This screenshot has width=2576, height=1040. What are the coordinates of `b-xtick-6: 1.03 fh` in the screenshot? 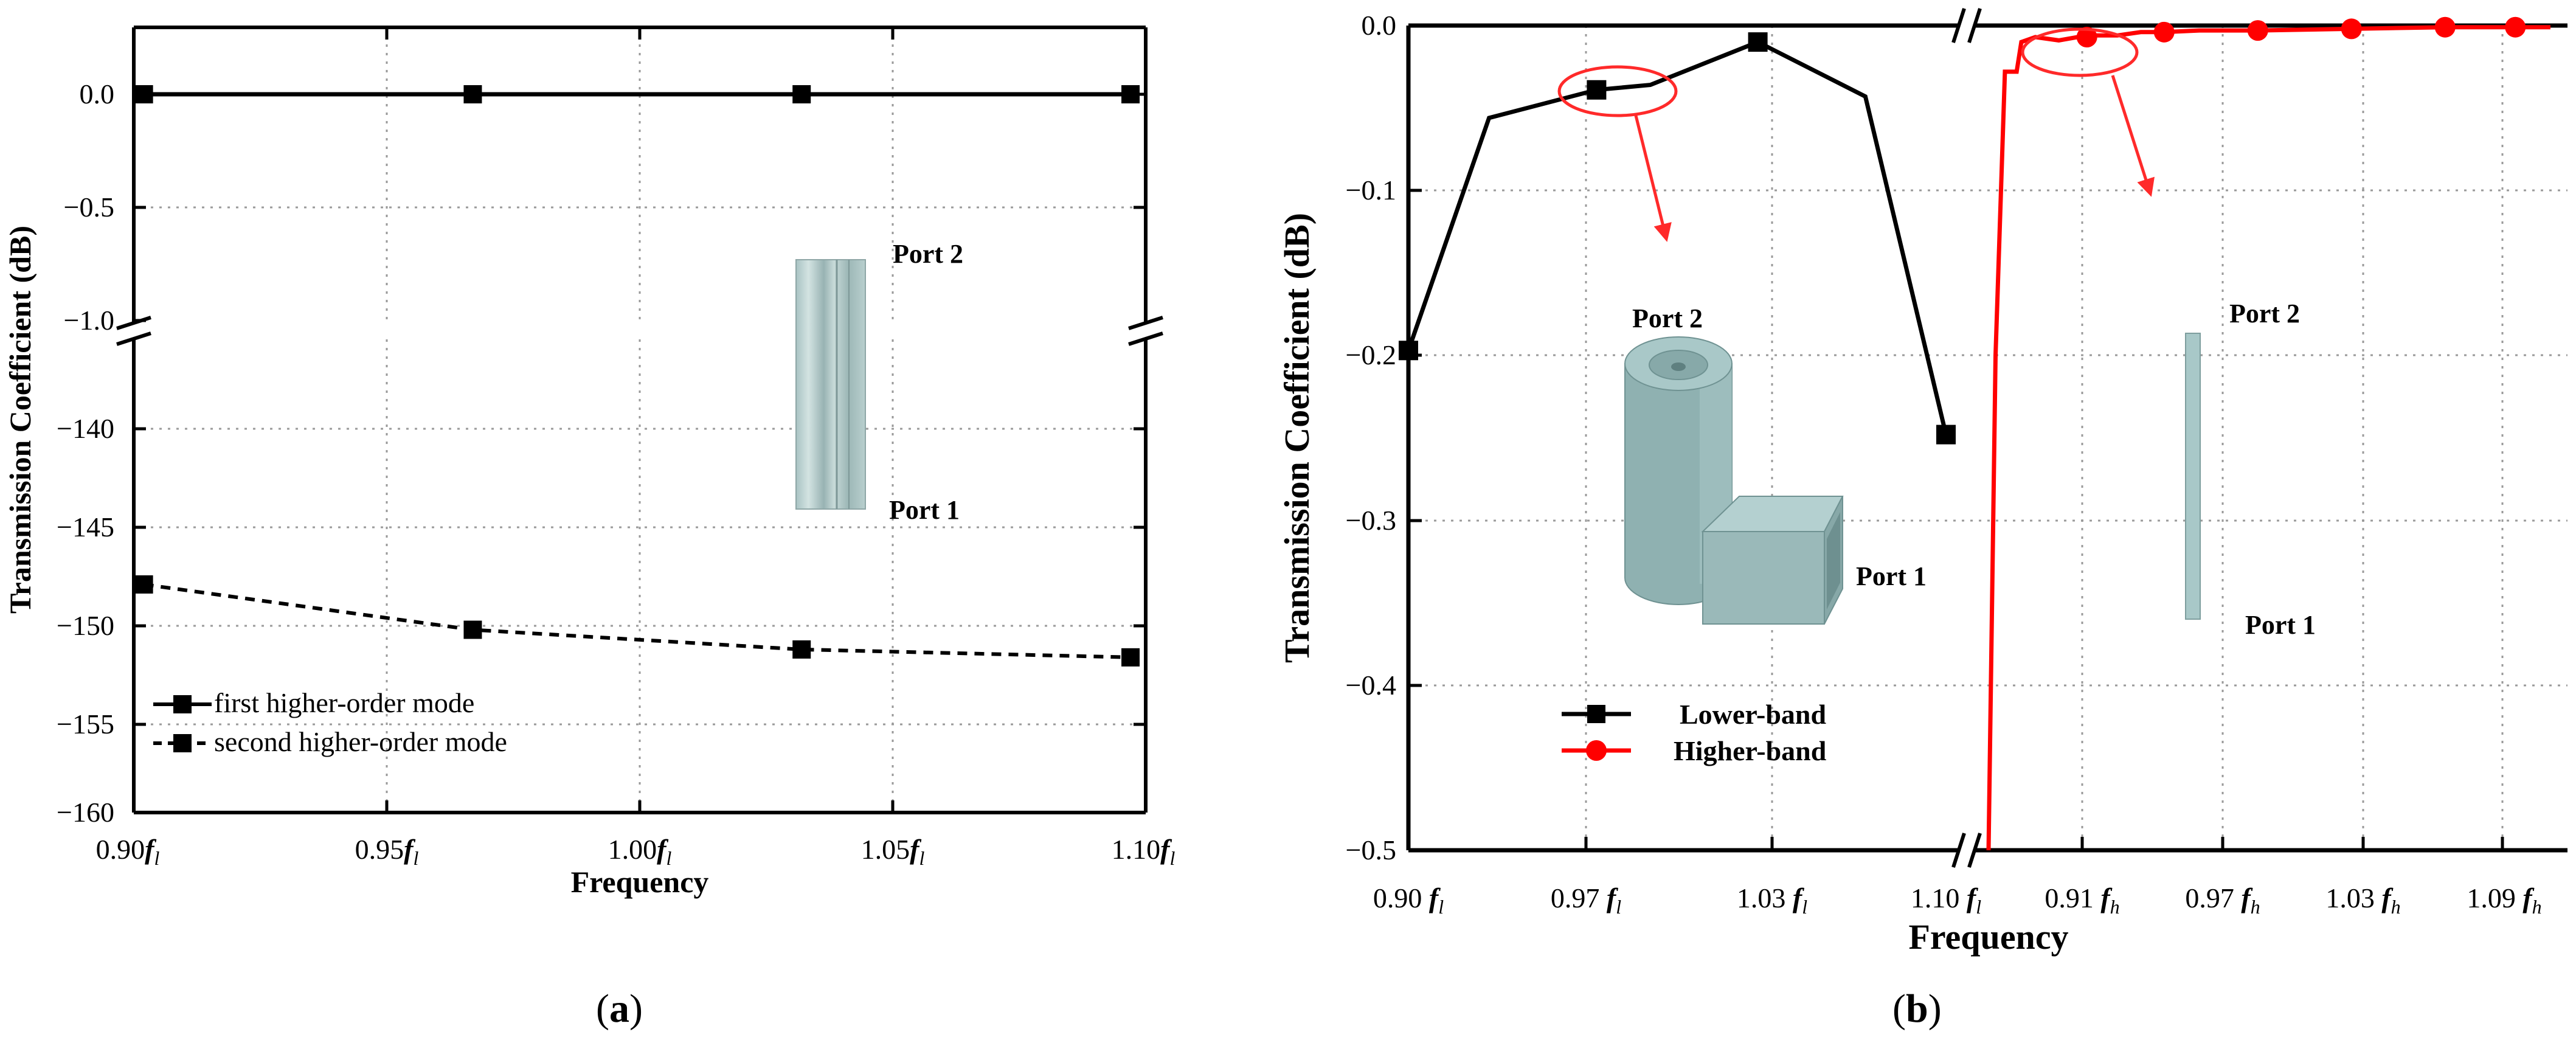 It's located at (2362, 900).